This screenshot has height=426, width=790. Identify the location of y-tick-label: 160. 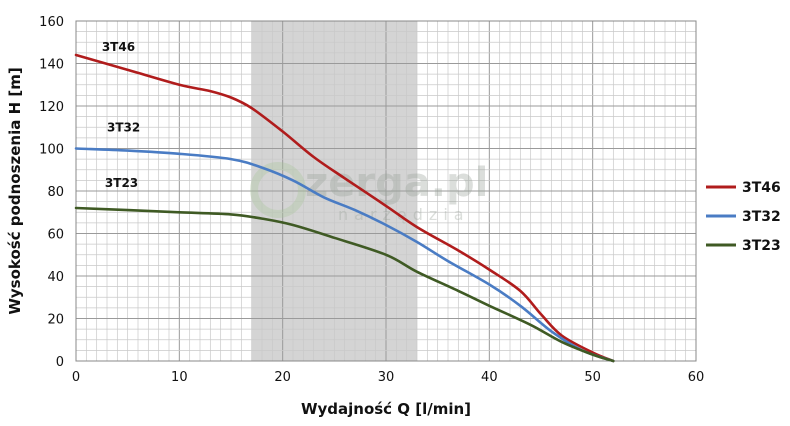
(51, 22).